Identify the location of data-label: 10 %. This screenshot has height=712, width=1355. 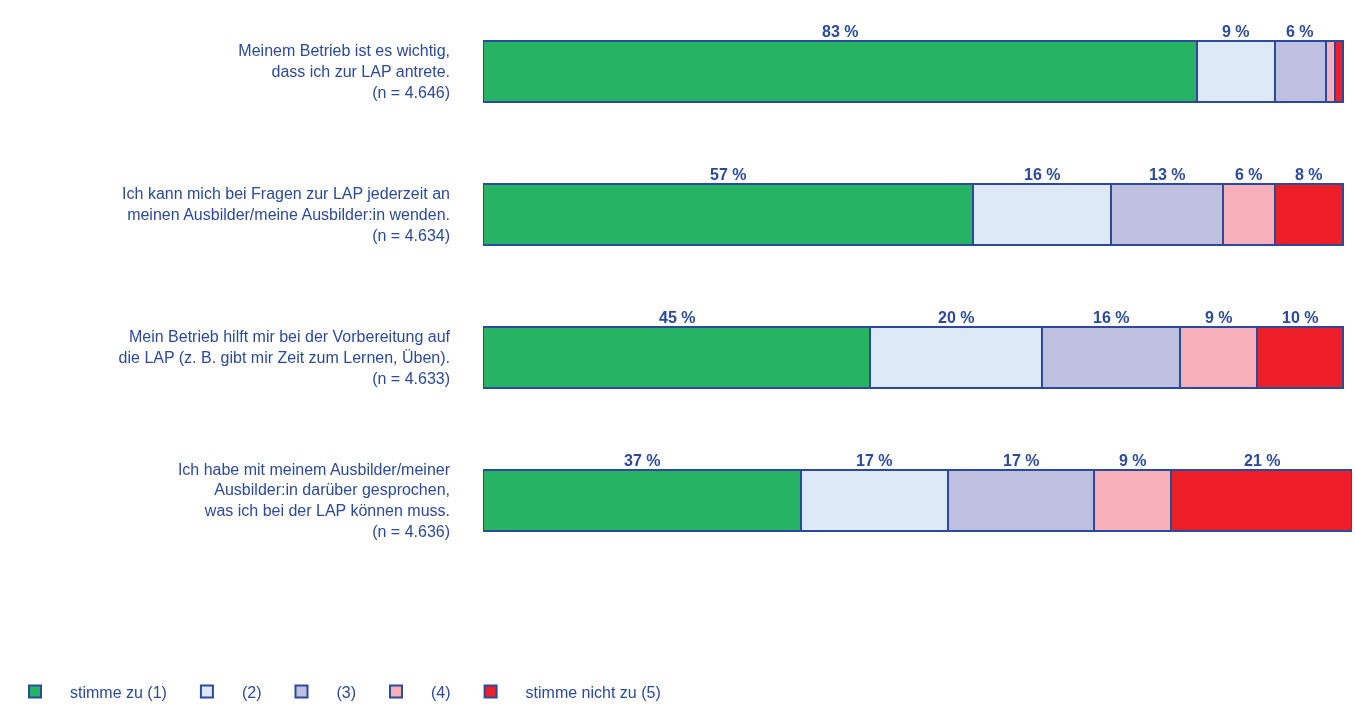
(1300, 317).